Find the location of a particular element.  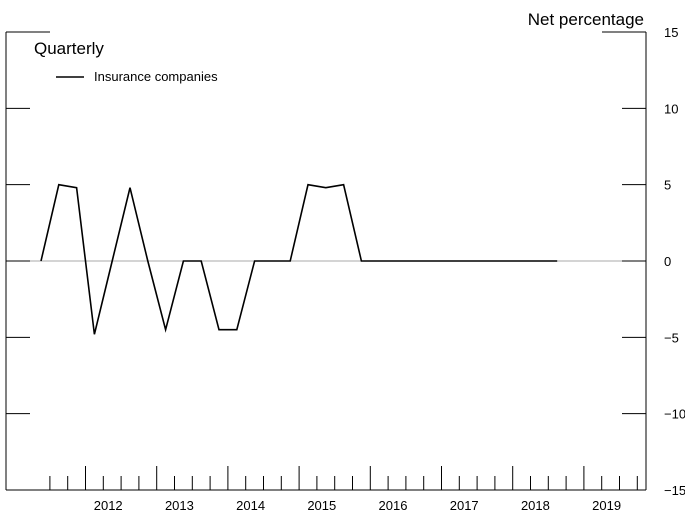

chart-title: Quarterly is located at coordinates (69, 48).